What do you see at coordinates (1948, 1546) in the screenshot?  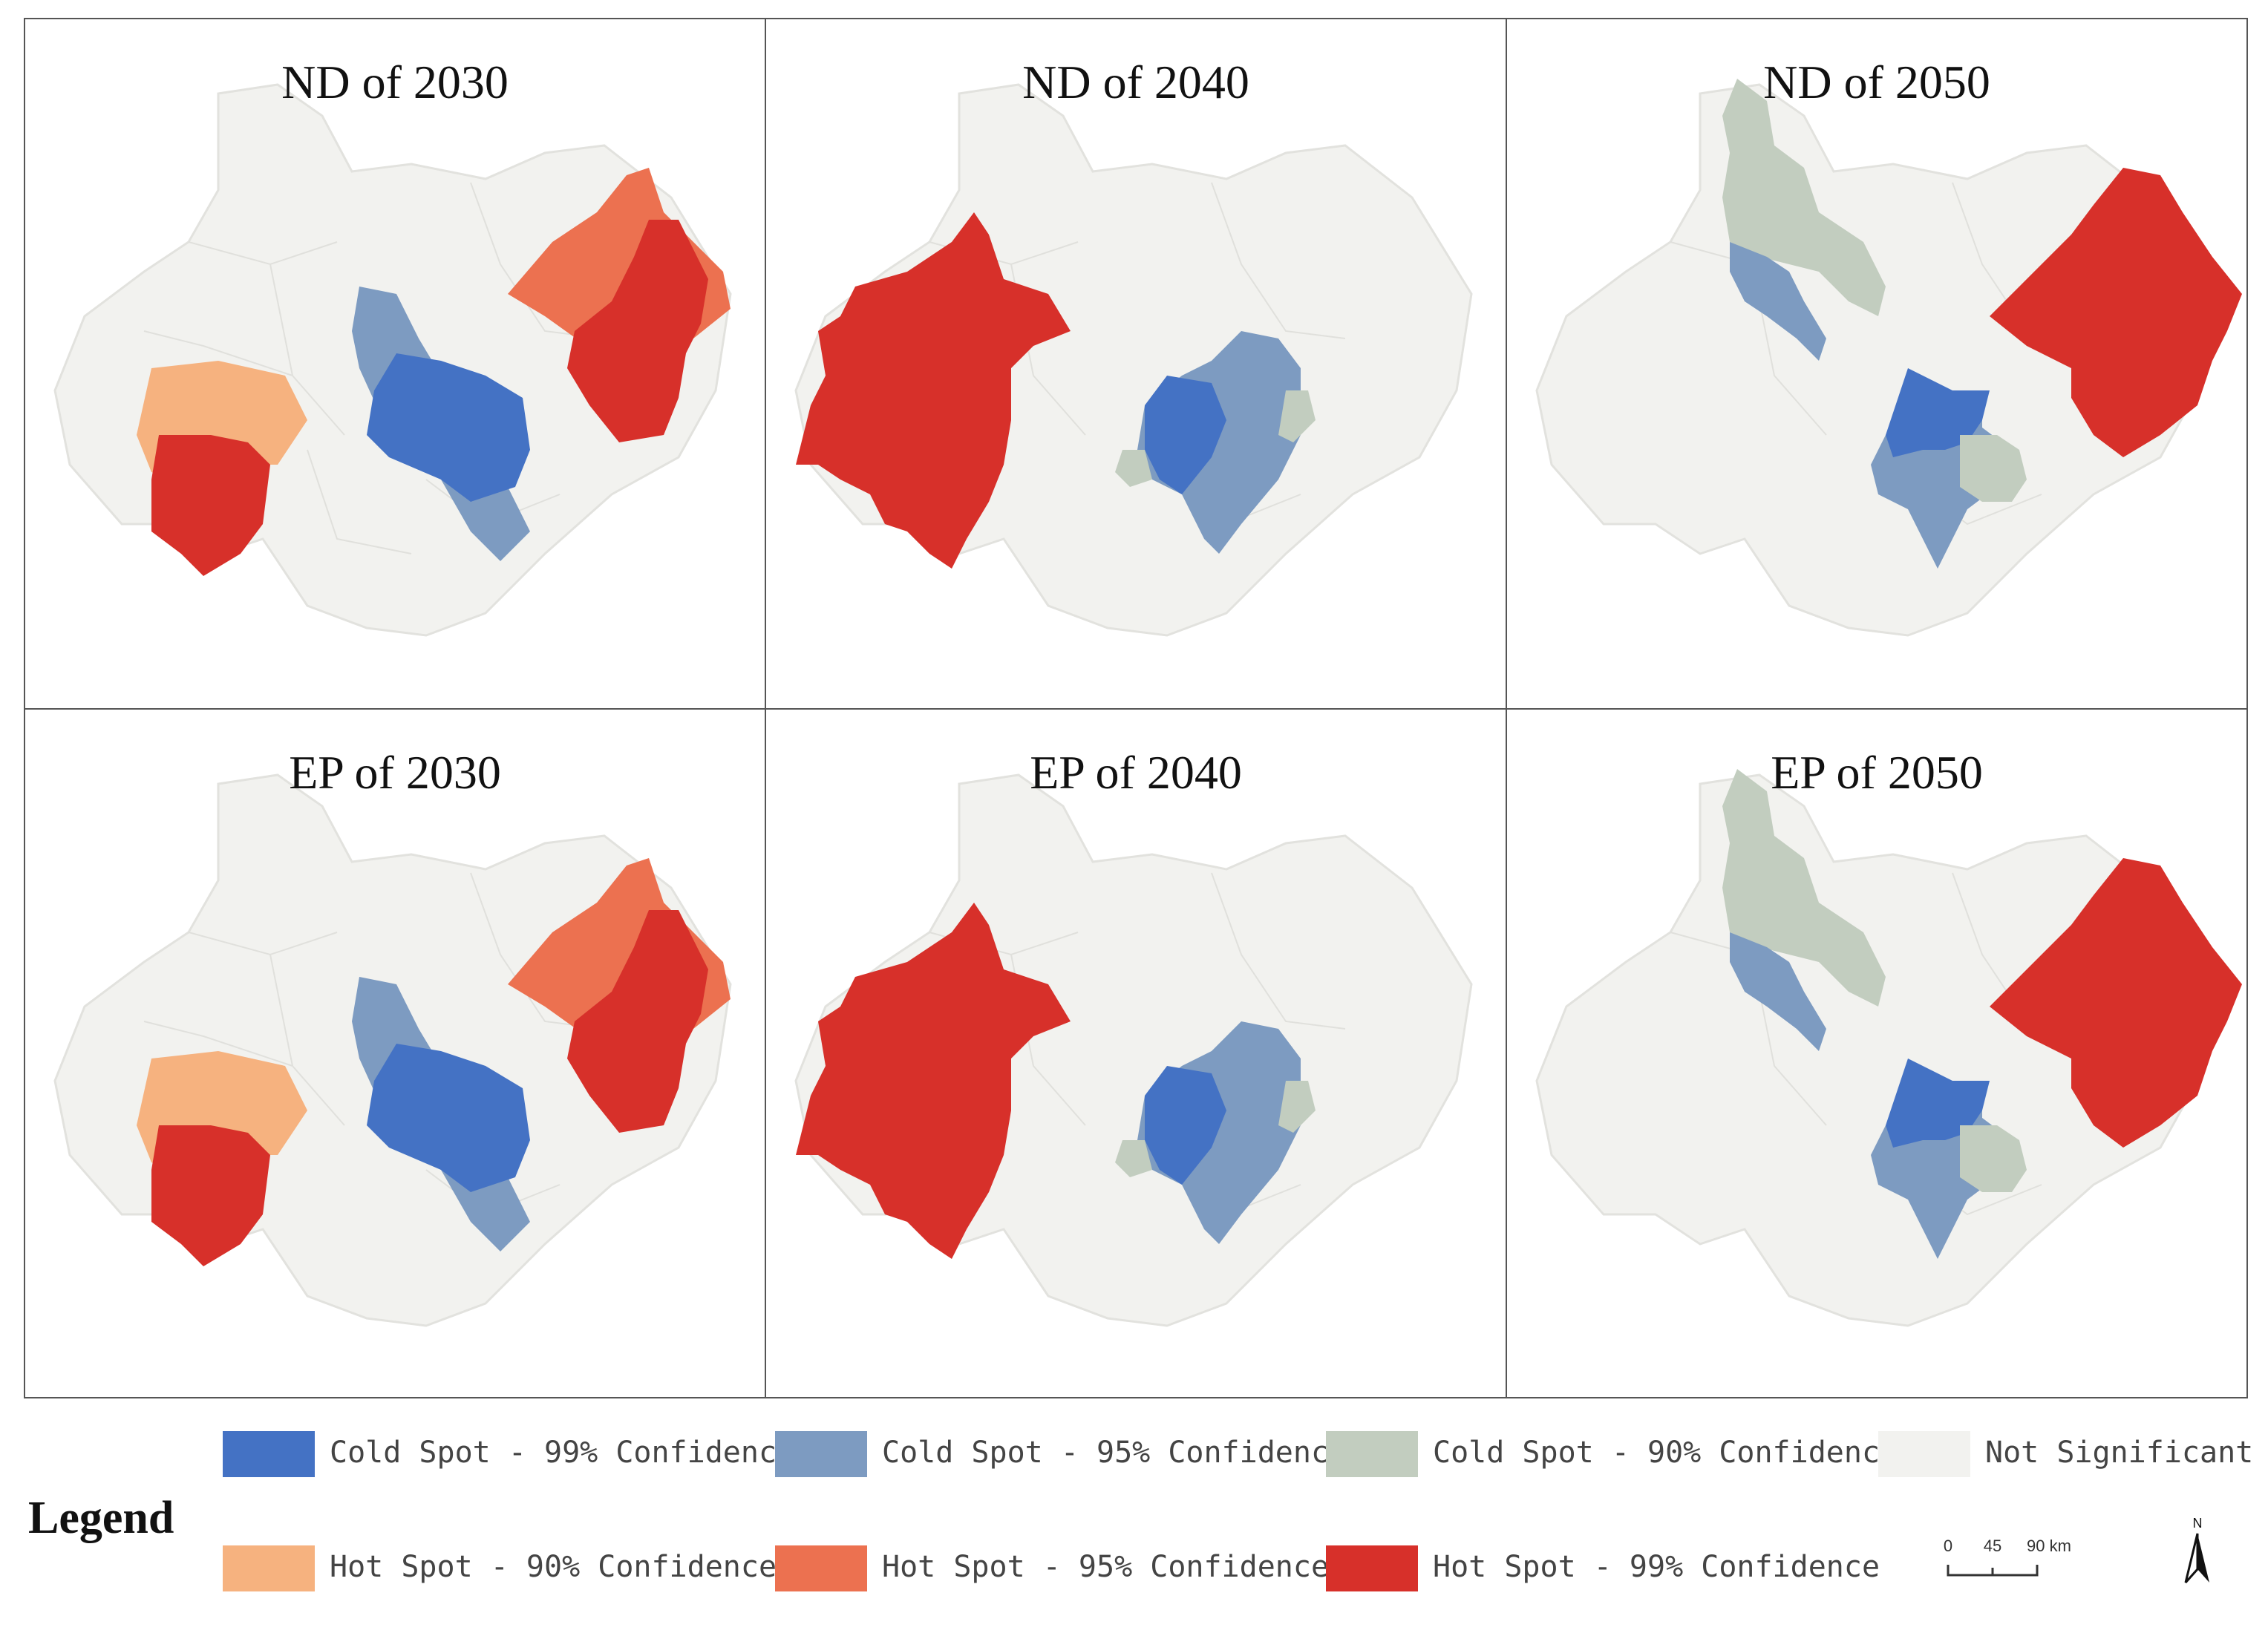 I see `scale-tick-label: 0` at bounding box center [1948, 1546].